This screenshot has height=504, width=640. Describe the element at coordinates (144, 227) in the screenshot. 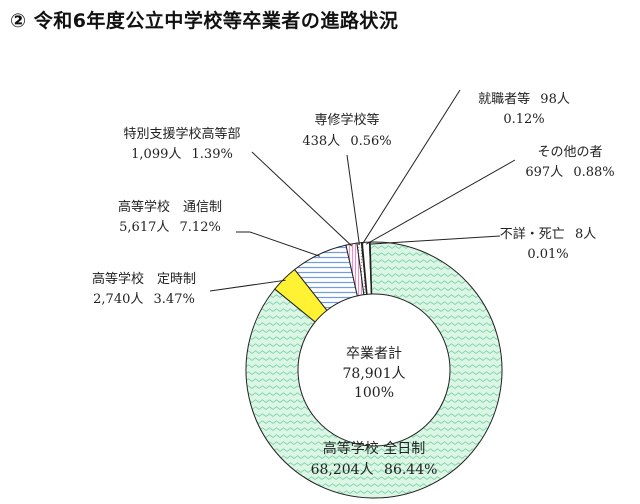

I see `tsushin-count: 5,617人` at that location.